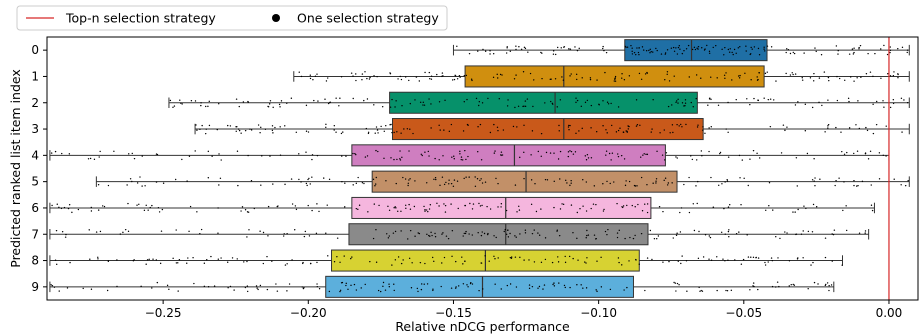 Image resolution: width=919 pixels, height=335 pixels. What do you see at coordinates (368, 18) in the screenshot?
I see `legend-label-points: One selection strategy` at bounding box center [368, 18].